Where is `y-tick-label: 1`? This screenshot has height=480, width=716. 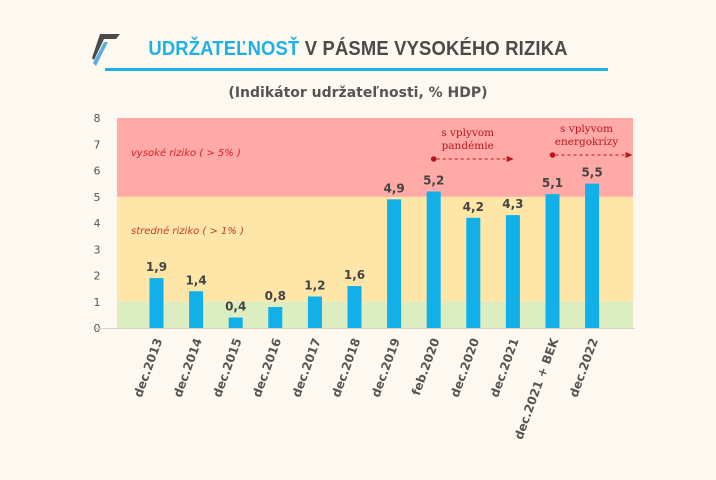
y-tick-label: 1 is located at coordinates (97, 302).